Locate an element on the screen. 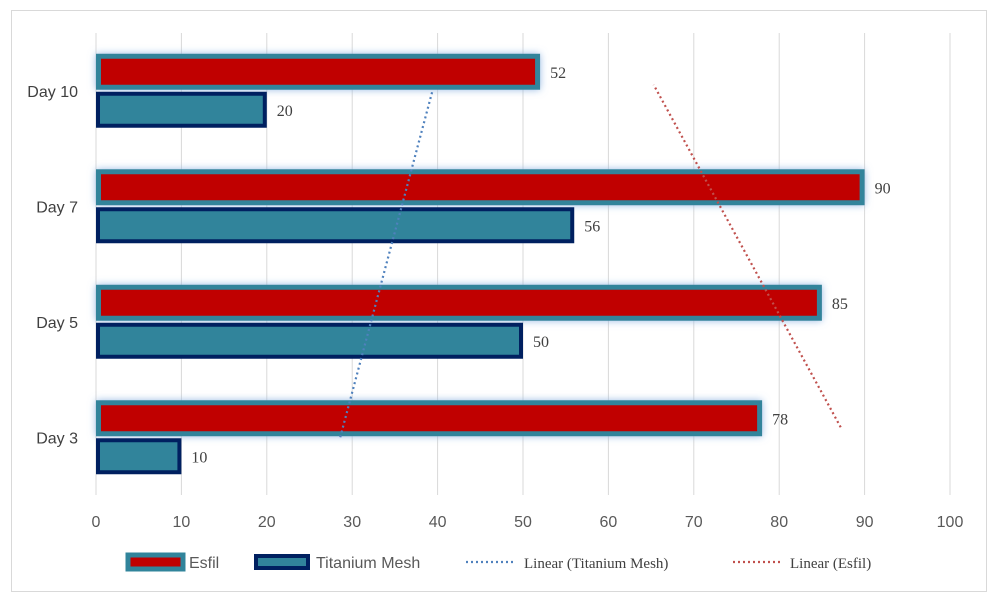 The height and width of the screenshot is (605, 998). x-tick-label: 100 is located at coordinates (950, 522).